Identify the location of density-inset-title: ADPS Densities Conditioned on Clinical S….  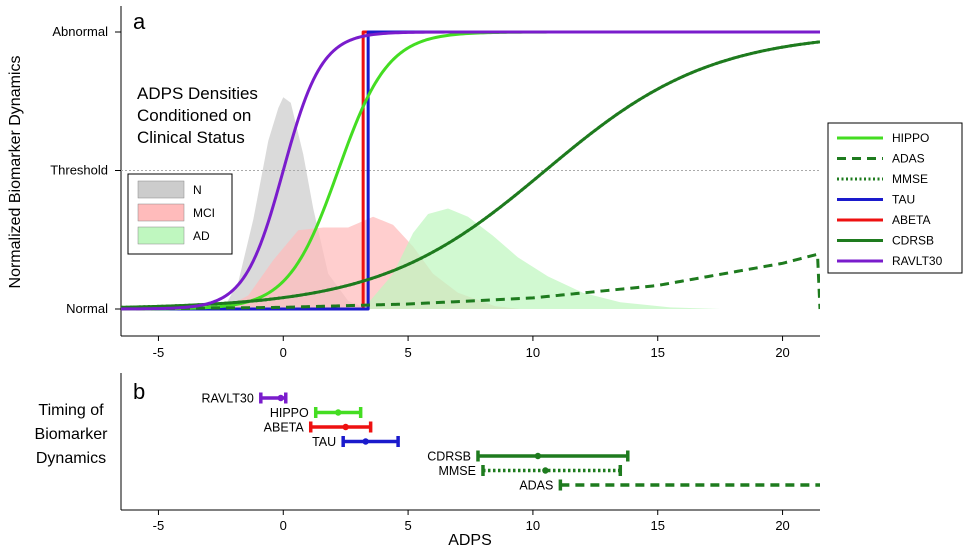
(197, 115).